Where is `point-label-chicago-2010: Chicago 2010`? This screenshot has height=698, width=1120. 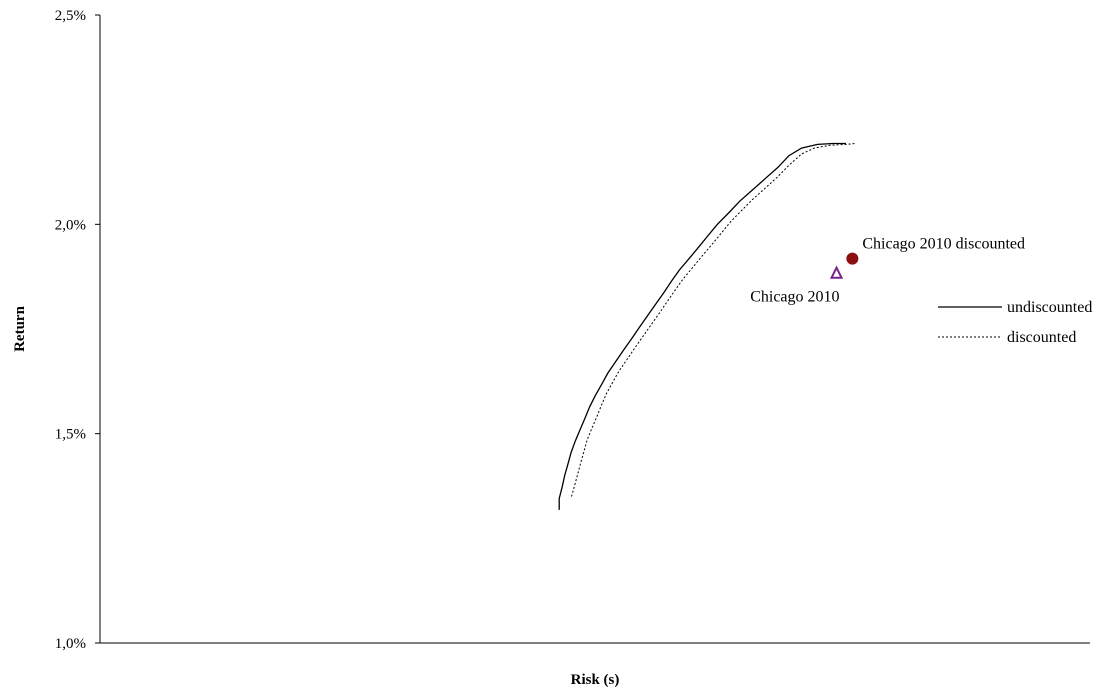
point-label-chicago-2010: Chicago 2010 is located at coordinates (794, 297).